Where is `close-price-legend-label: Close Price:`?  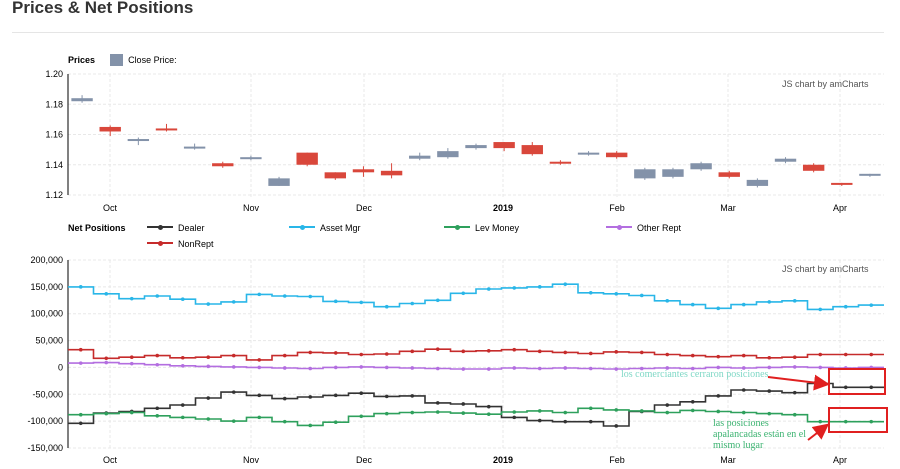 close-price-legend-label: Close Price: is located at coordinates (152, 60).